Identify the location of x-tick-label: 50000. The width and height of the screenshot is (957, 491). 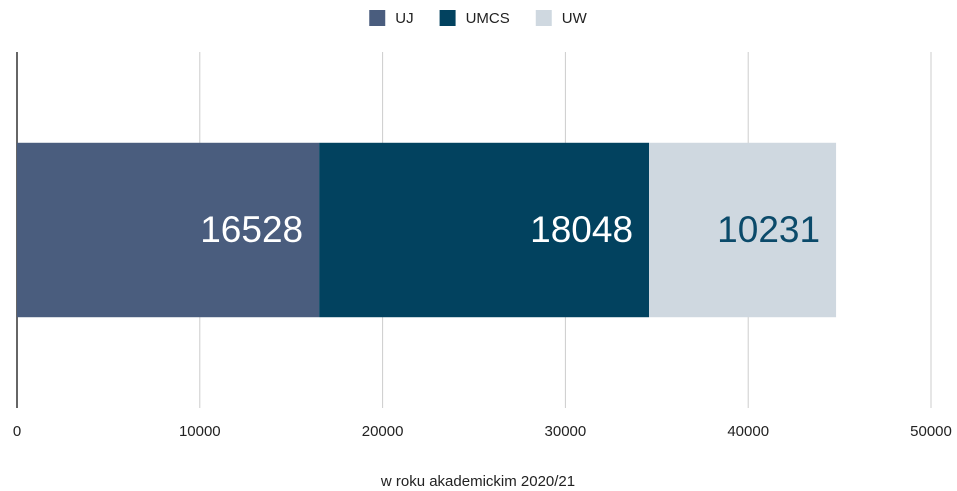
(931, 431).